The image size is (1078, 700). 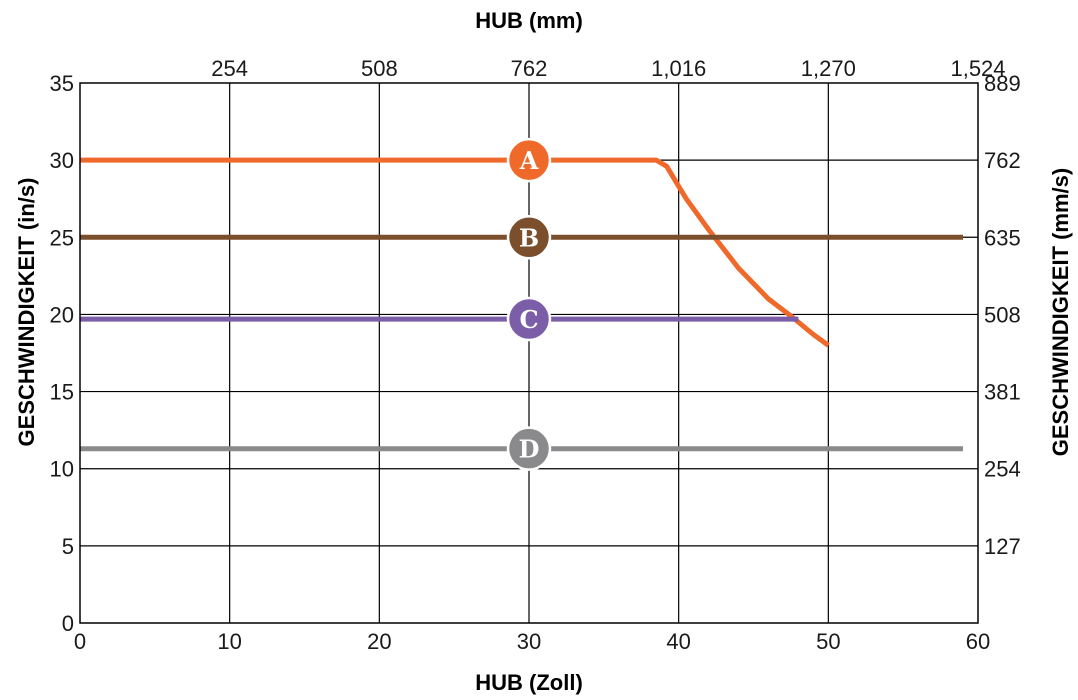 I want to click on y2-axis-title: GESCHWINDIGKEIT (mm/s), so click(x=1060, y=312).